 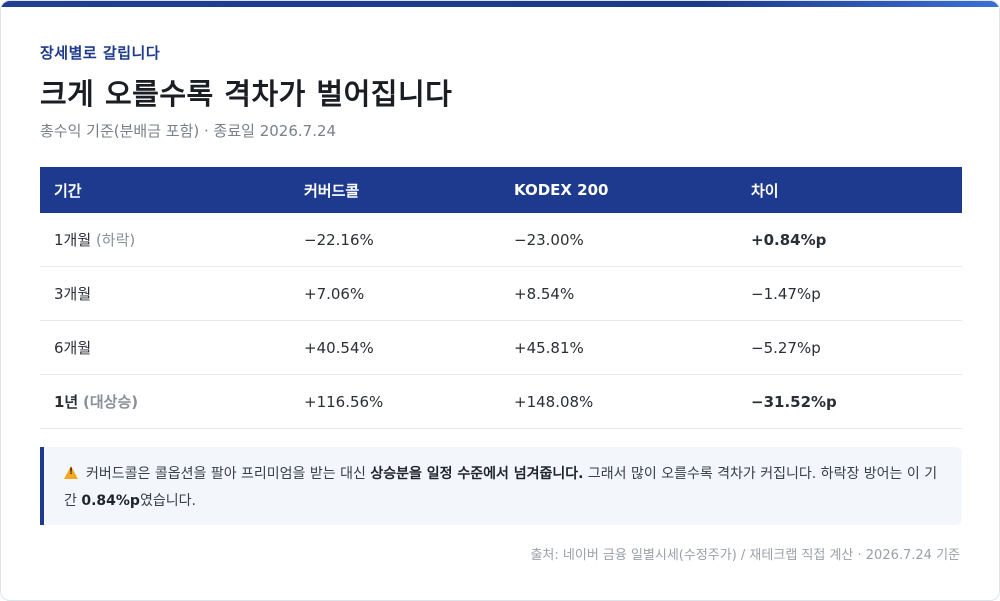 What do you see at coordinates (165, 293) in the screenshot?
I see `cell-period: 3개월` at bounding box center [165, 293].